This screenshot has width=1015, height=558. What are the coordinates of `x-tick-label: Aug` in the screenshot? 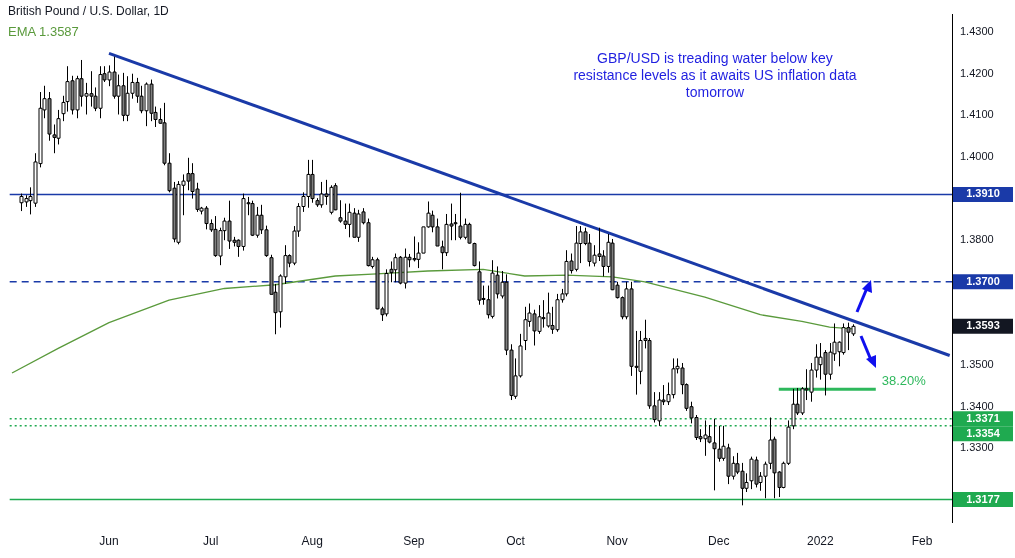 It's located at (312, 540).